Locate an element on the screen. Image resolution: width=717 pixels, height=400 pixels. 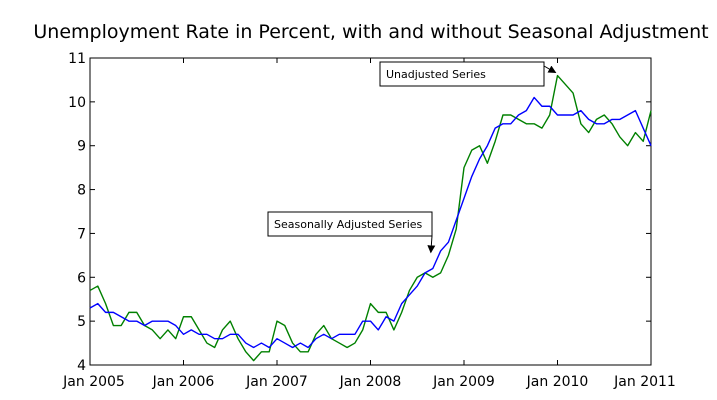
y-tick-label: 8 is located at coordinates (81, 191).